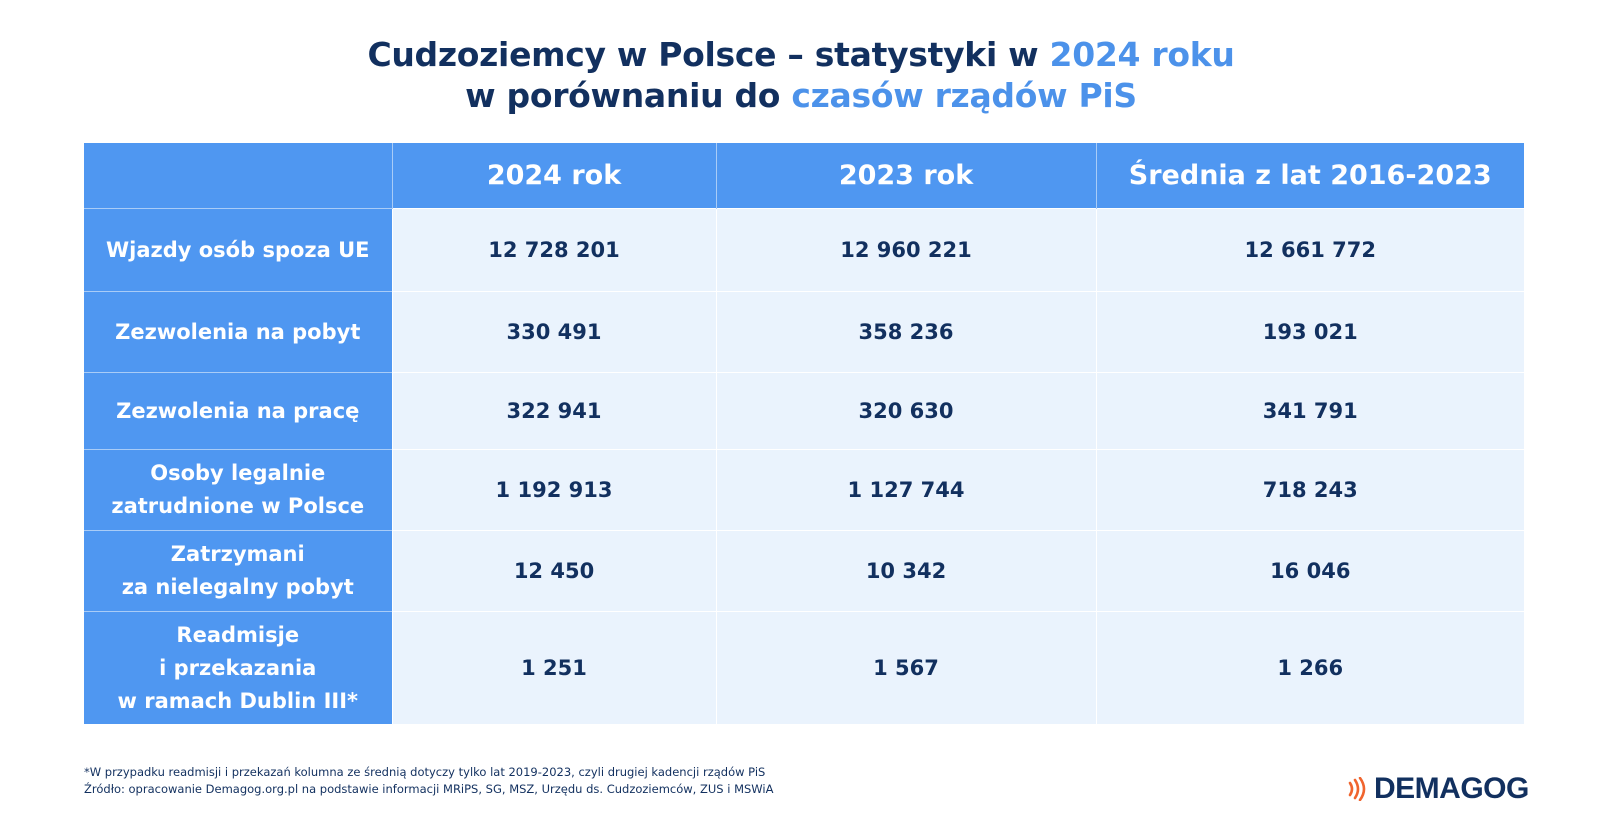  I want to click on table-row: Zezwolenia na pobyt 330 491 358 236 193 021, so click(804, 332).